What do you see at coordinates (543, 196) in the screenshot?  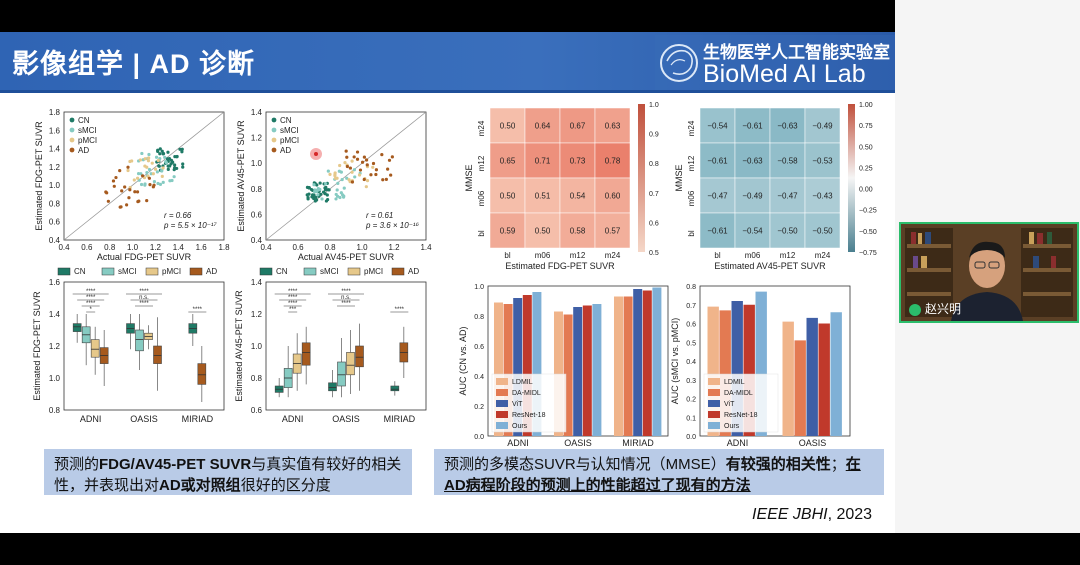 I see `heatmap-value: 0.51` at bounding box center [543, 196].